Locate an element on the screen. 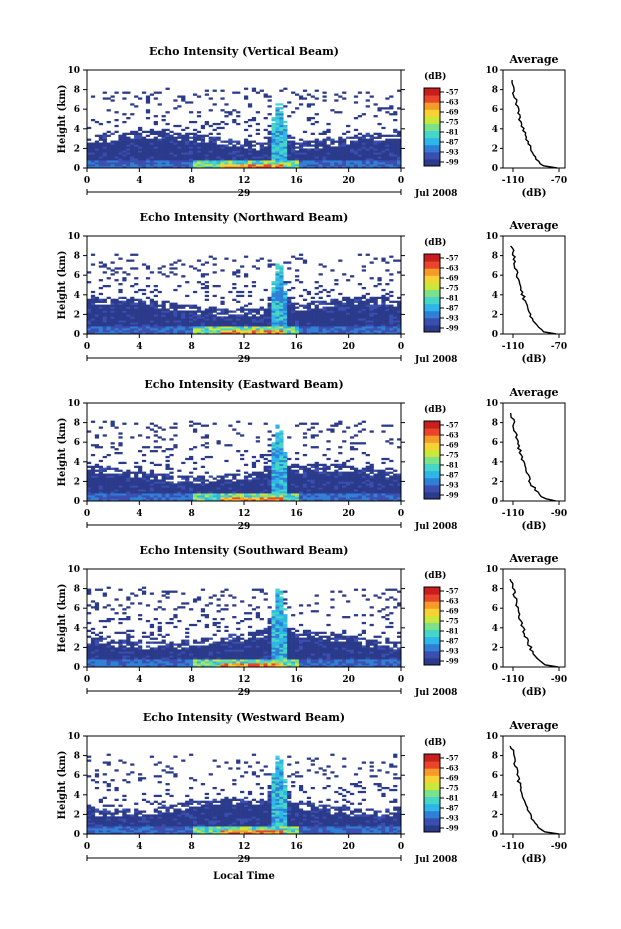  profile-y-tick-label: 4 is located at coordinates (495, 130).